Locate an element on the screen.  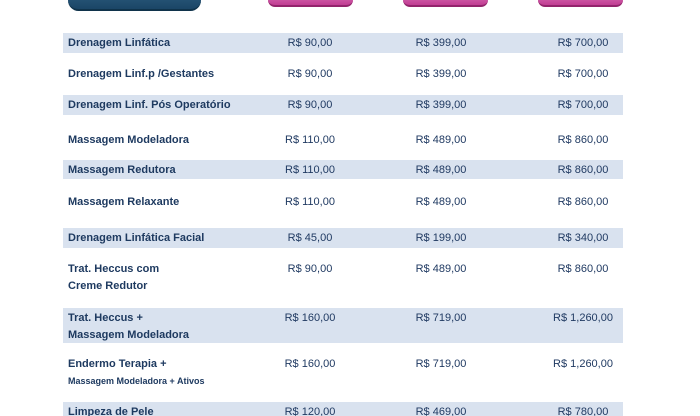
service-name-line2: Massagem Modeladora + Ativos is located at coordinates (136, 381).